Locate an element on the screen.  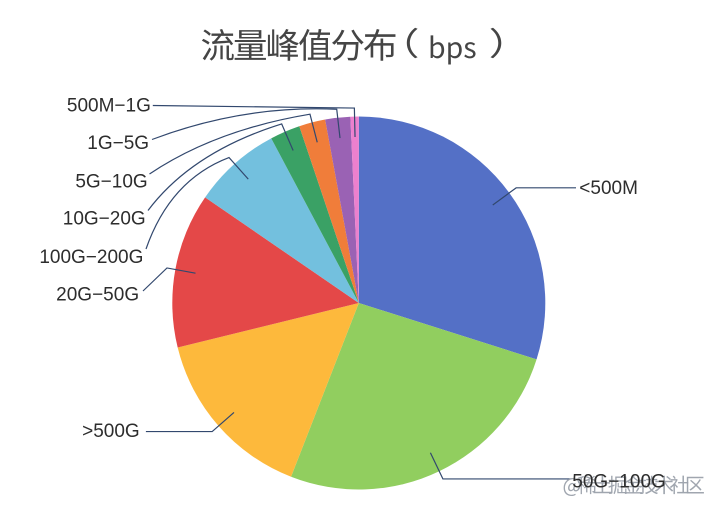
svg-text: 1G−5G is located at coordinates (118, 143).